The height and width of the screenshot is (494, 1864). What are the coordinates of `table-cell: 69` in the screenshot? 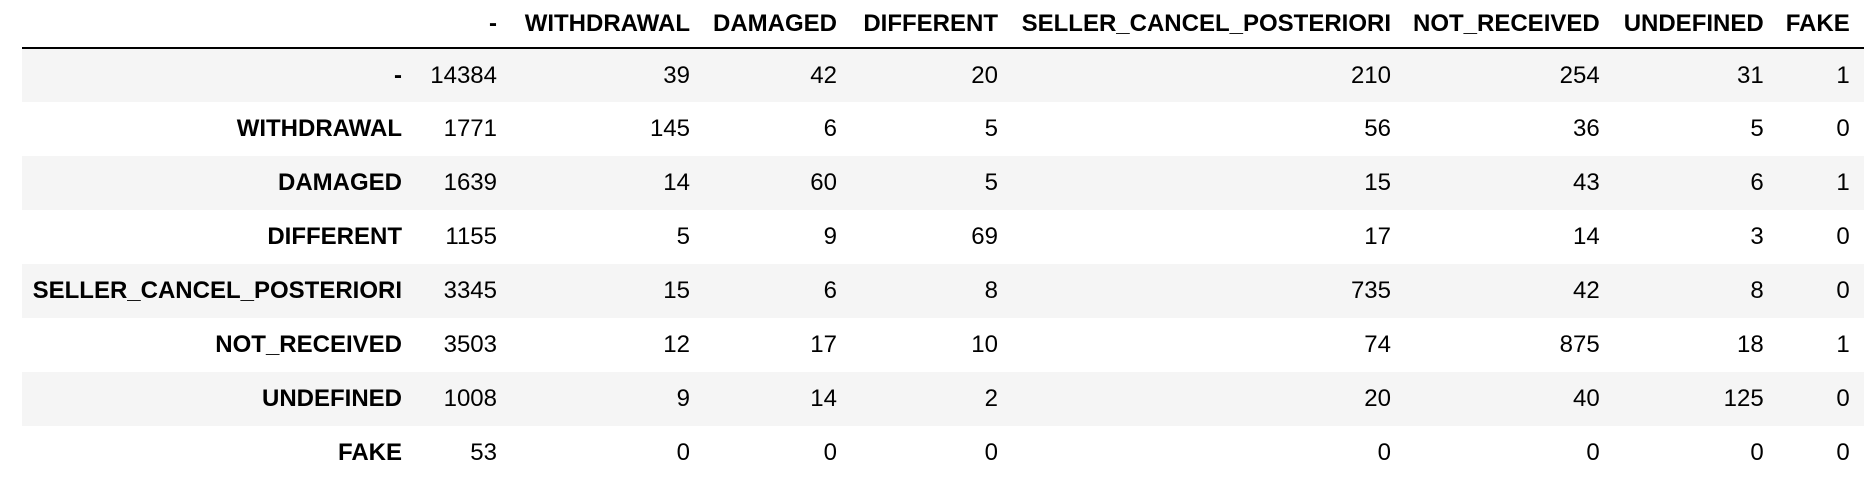 It's located at (984, 236).